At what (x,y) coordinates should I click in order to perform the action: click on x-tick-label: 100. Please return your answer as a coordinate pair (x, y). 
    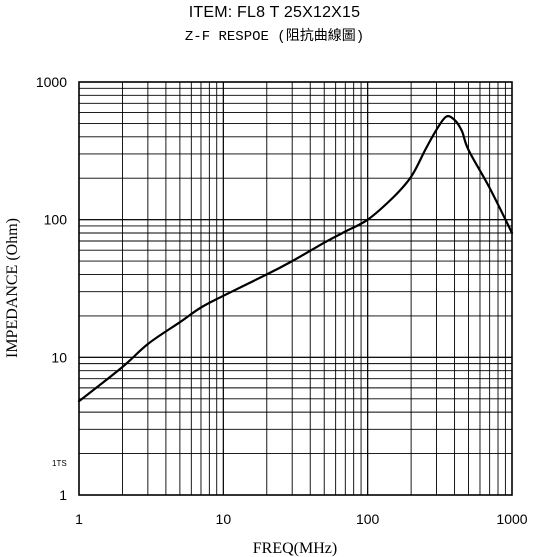
    Looking at the image, I should click on (368, 519).